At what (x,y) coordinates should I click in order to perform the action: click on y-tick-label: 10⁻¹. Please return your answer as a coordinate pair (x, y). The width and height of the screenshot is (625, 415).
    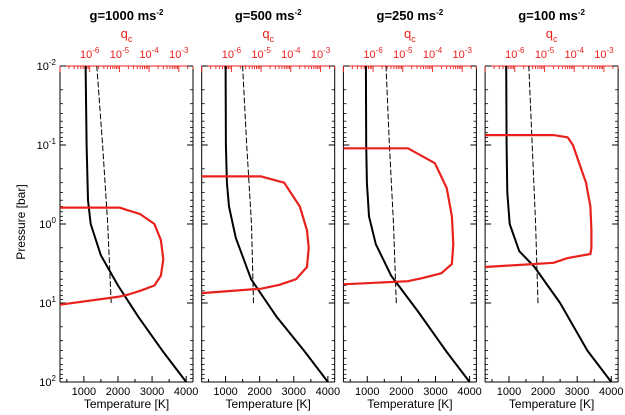
    Looking at the image, I should click on (47, 144).